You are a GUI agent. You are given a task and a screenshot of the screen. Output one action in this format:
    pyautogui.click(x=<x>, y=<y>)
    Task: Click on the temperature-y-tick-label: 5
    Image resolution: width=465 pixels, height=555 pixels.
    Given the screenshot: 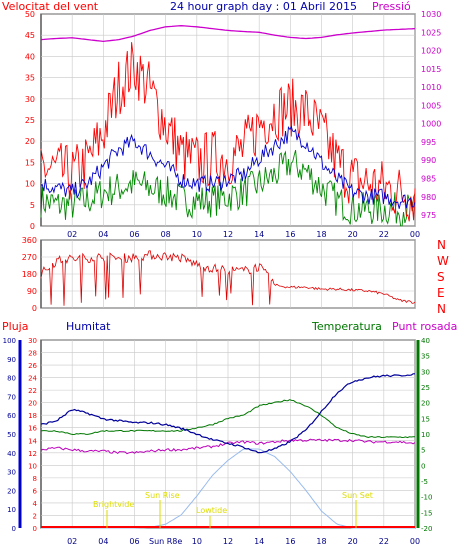 What is the action you would take?
    pyautogui.click(x=423, y=451)
    